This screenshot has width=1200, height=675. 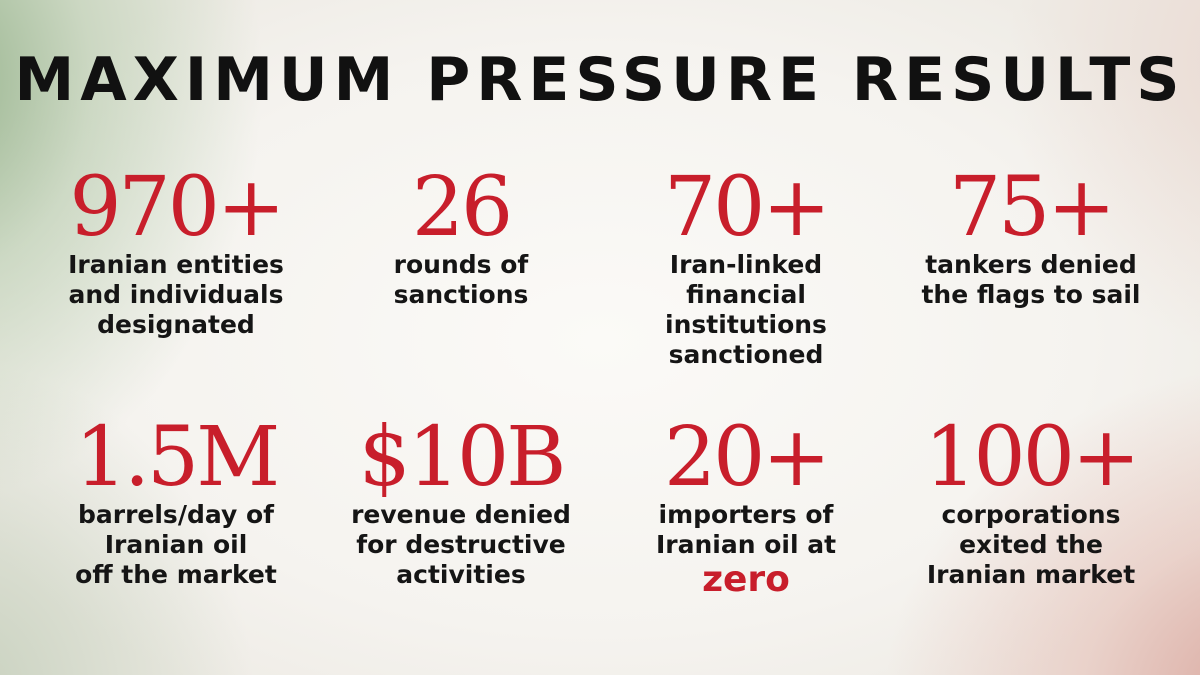 I want to click on stat-card: 26 rounds of sanctions, so click(x=461, y=235).